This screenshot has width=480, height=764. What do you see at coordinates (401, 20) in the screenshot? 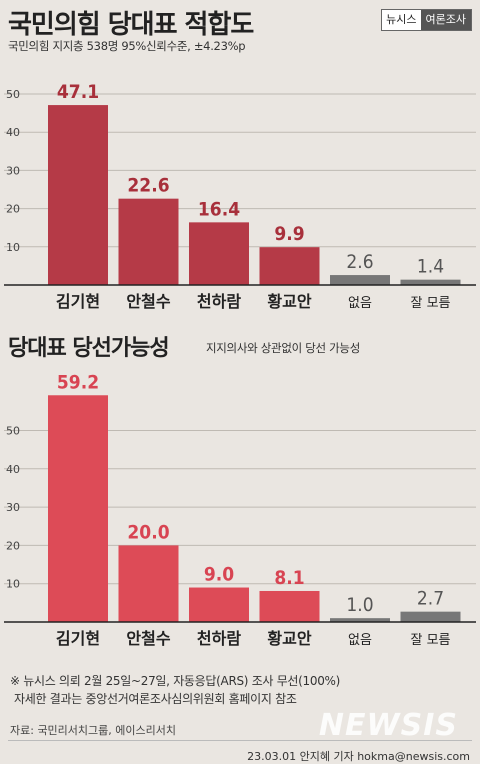
I see `brand-label: 뉴시스` at bounding box center [401, 20].